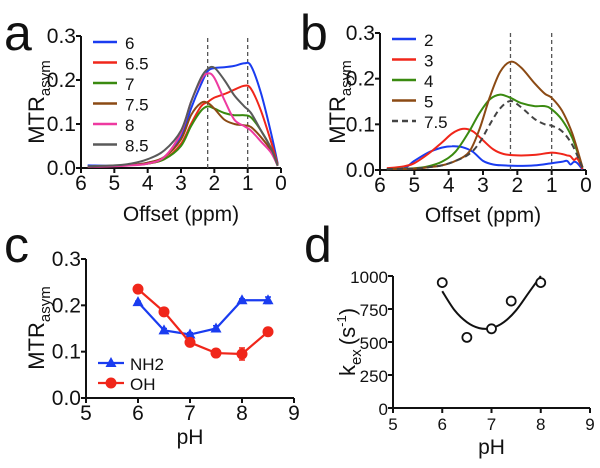  Describe the element at coordinates (347, 370) in the screenshot. I see `y-axis-label-main: k` at that location.